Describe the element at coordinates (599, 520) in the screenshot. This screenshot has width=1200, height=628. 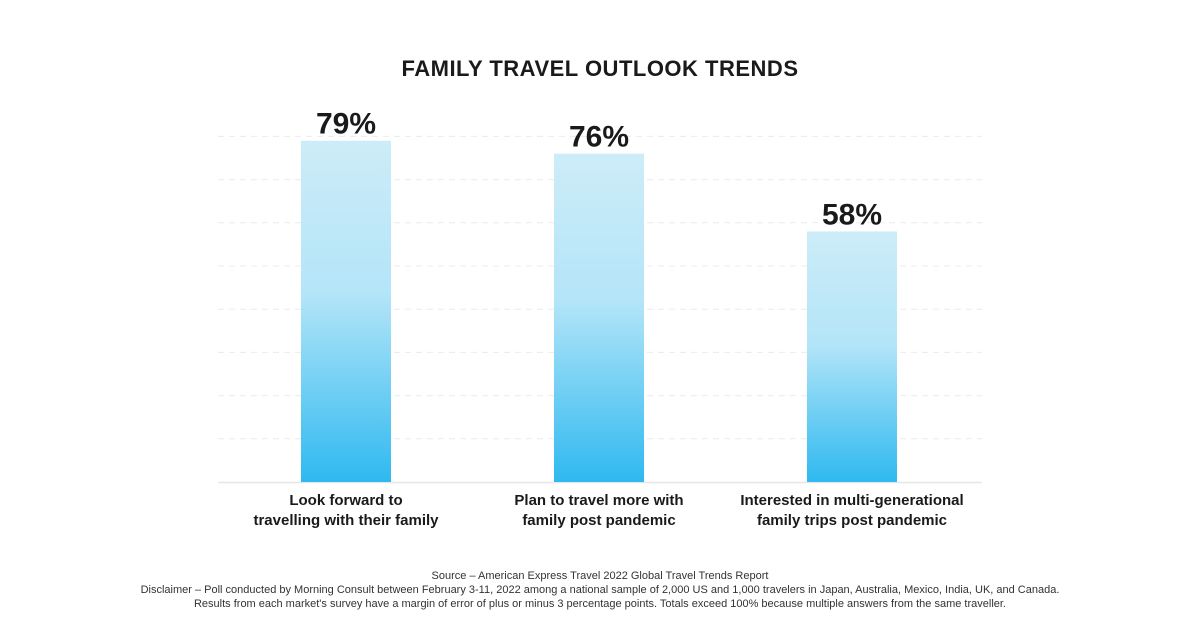
I see `category-label-line: family post pandemic` at that location.